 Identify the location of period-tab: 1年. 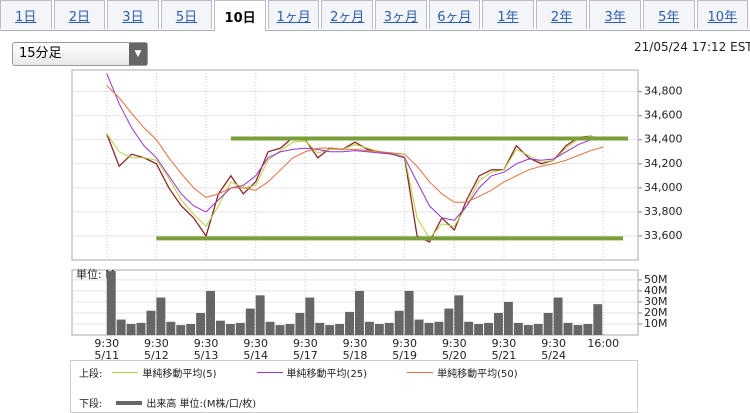
(508, 14).